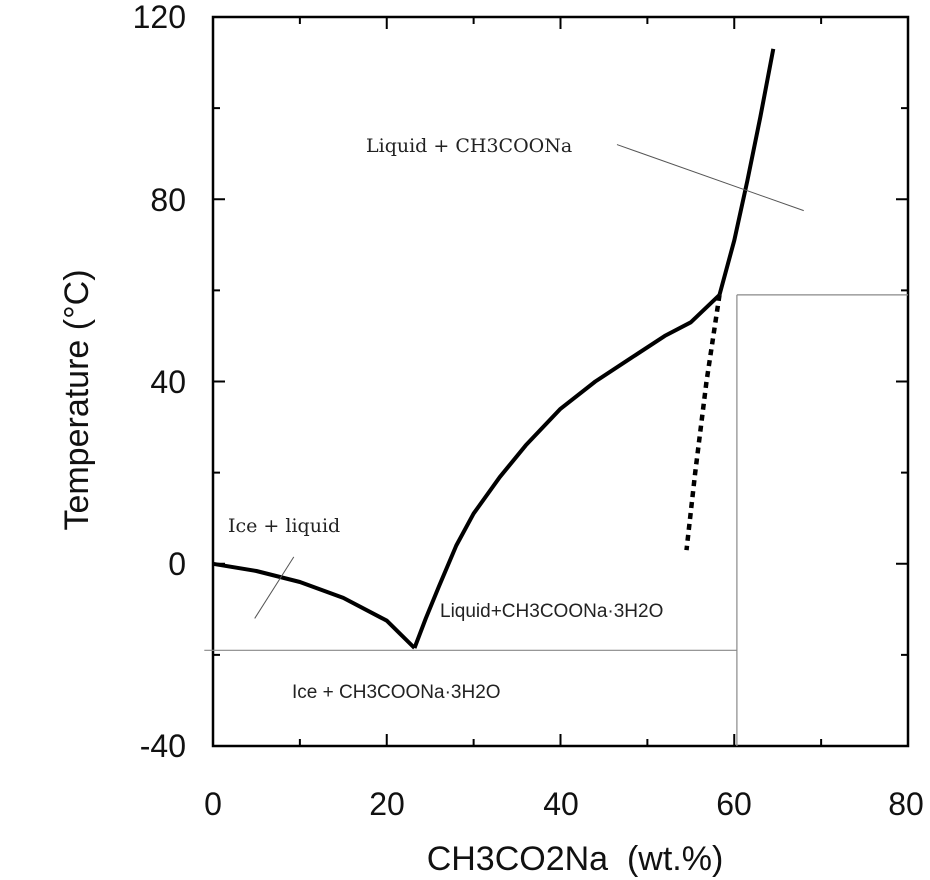  Describe the element at coordinates (213, 804) in the screenshot. I see `x-tick-label-0: 0` at that location.